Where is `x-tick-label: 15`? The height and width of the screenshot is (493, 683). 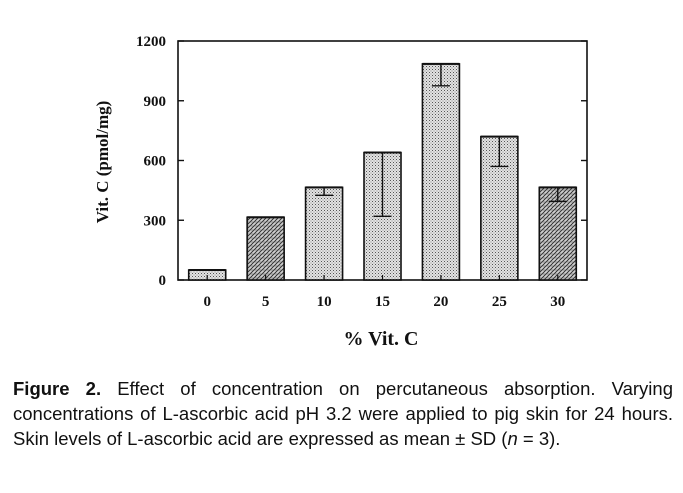
x-tick-label: 15 is located at coordinates (382, 302).